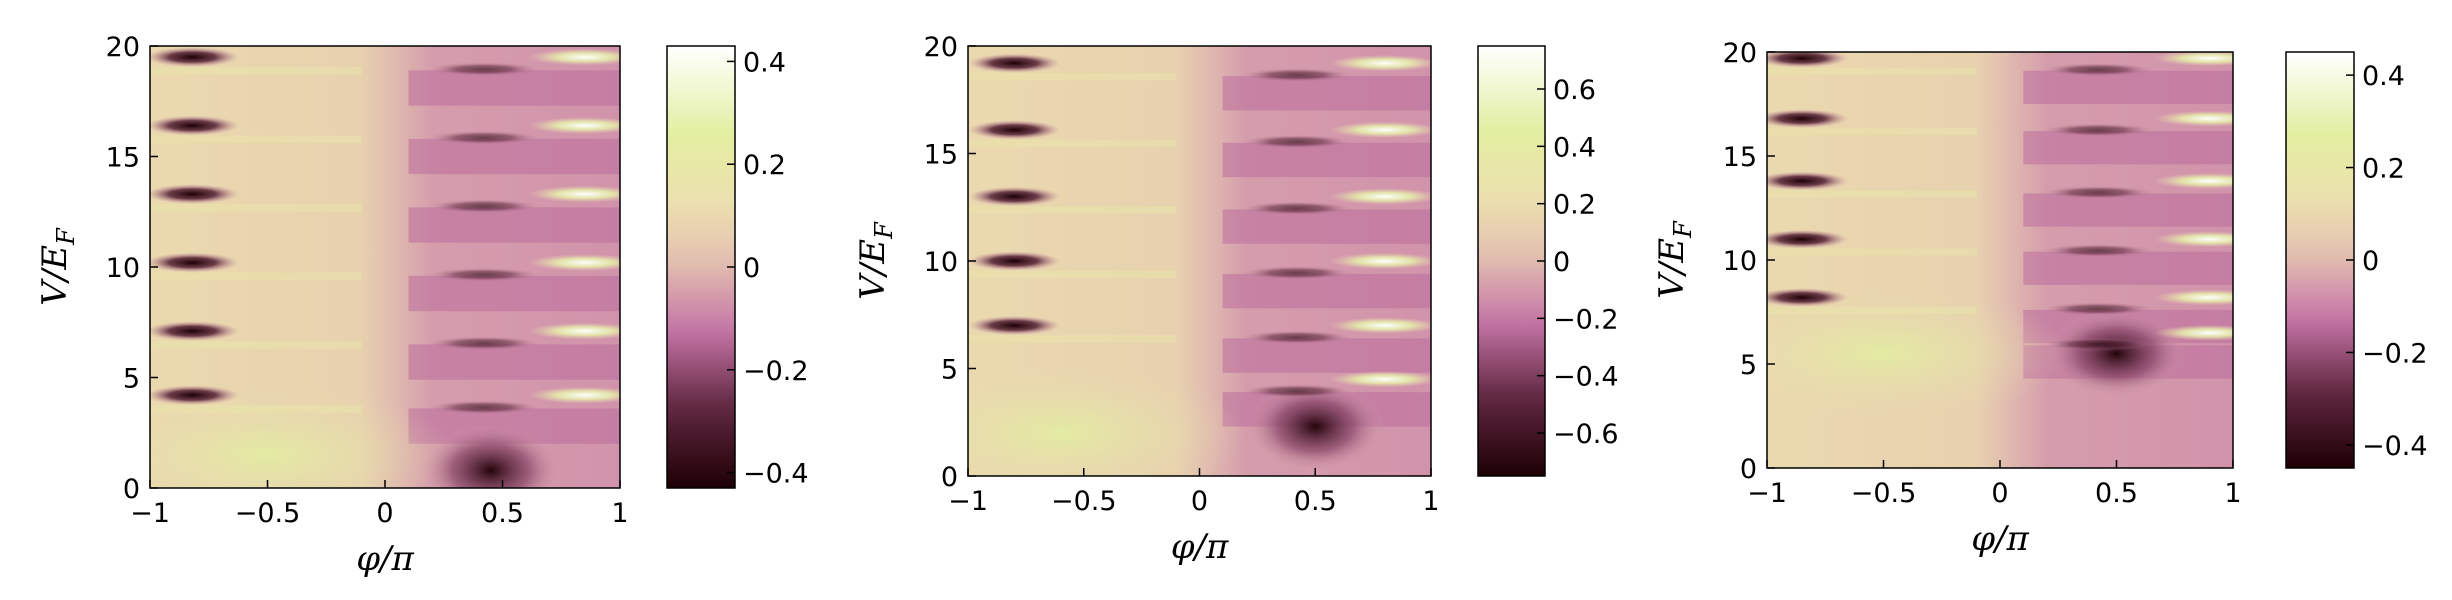 The image size is (2452, 600). Describe the element at coordinates (1740, 261) in the screenshot. I see `y-tick-label: 10` at that location.